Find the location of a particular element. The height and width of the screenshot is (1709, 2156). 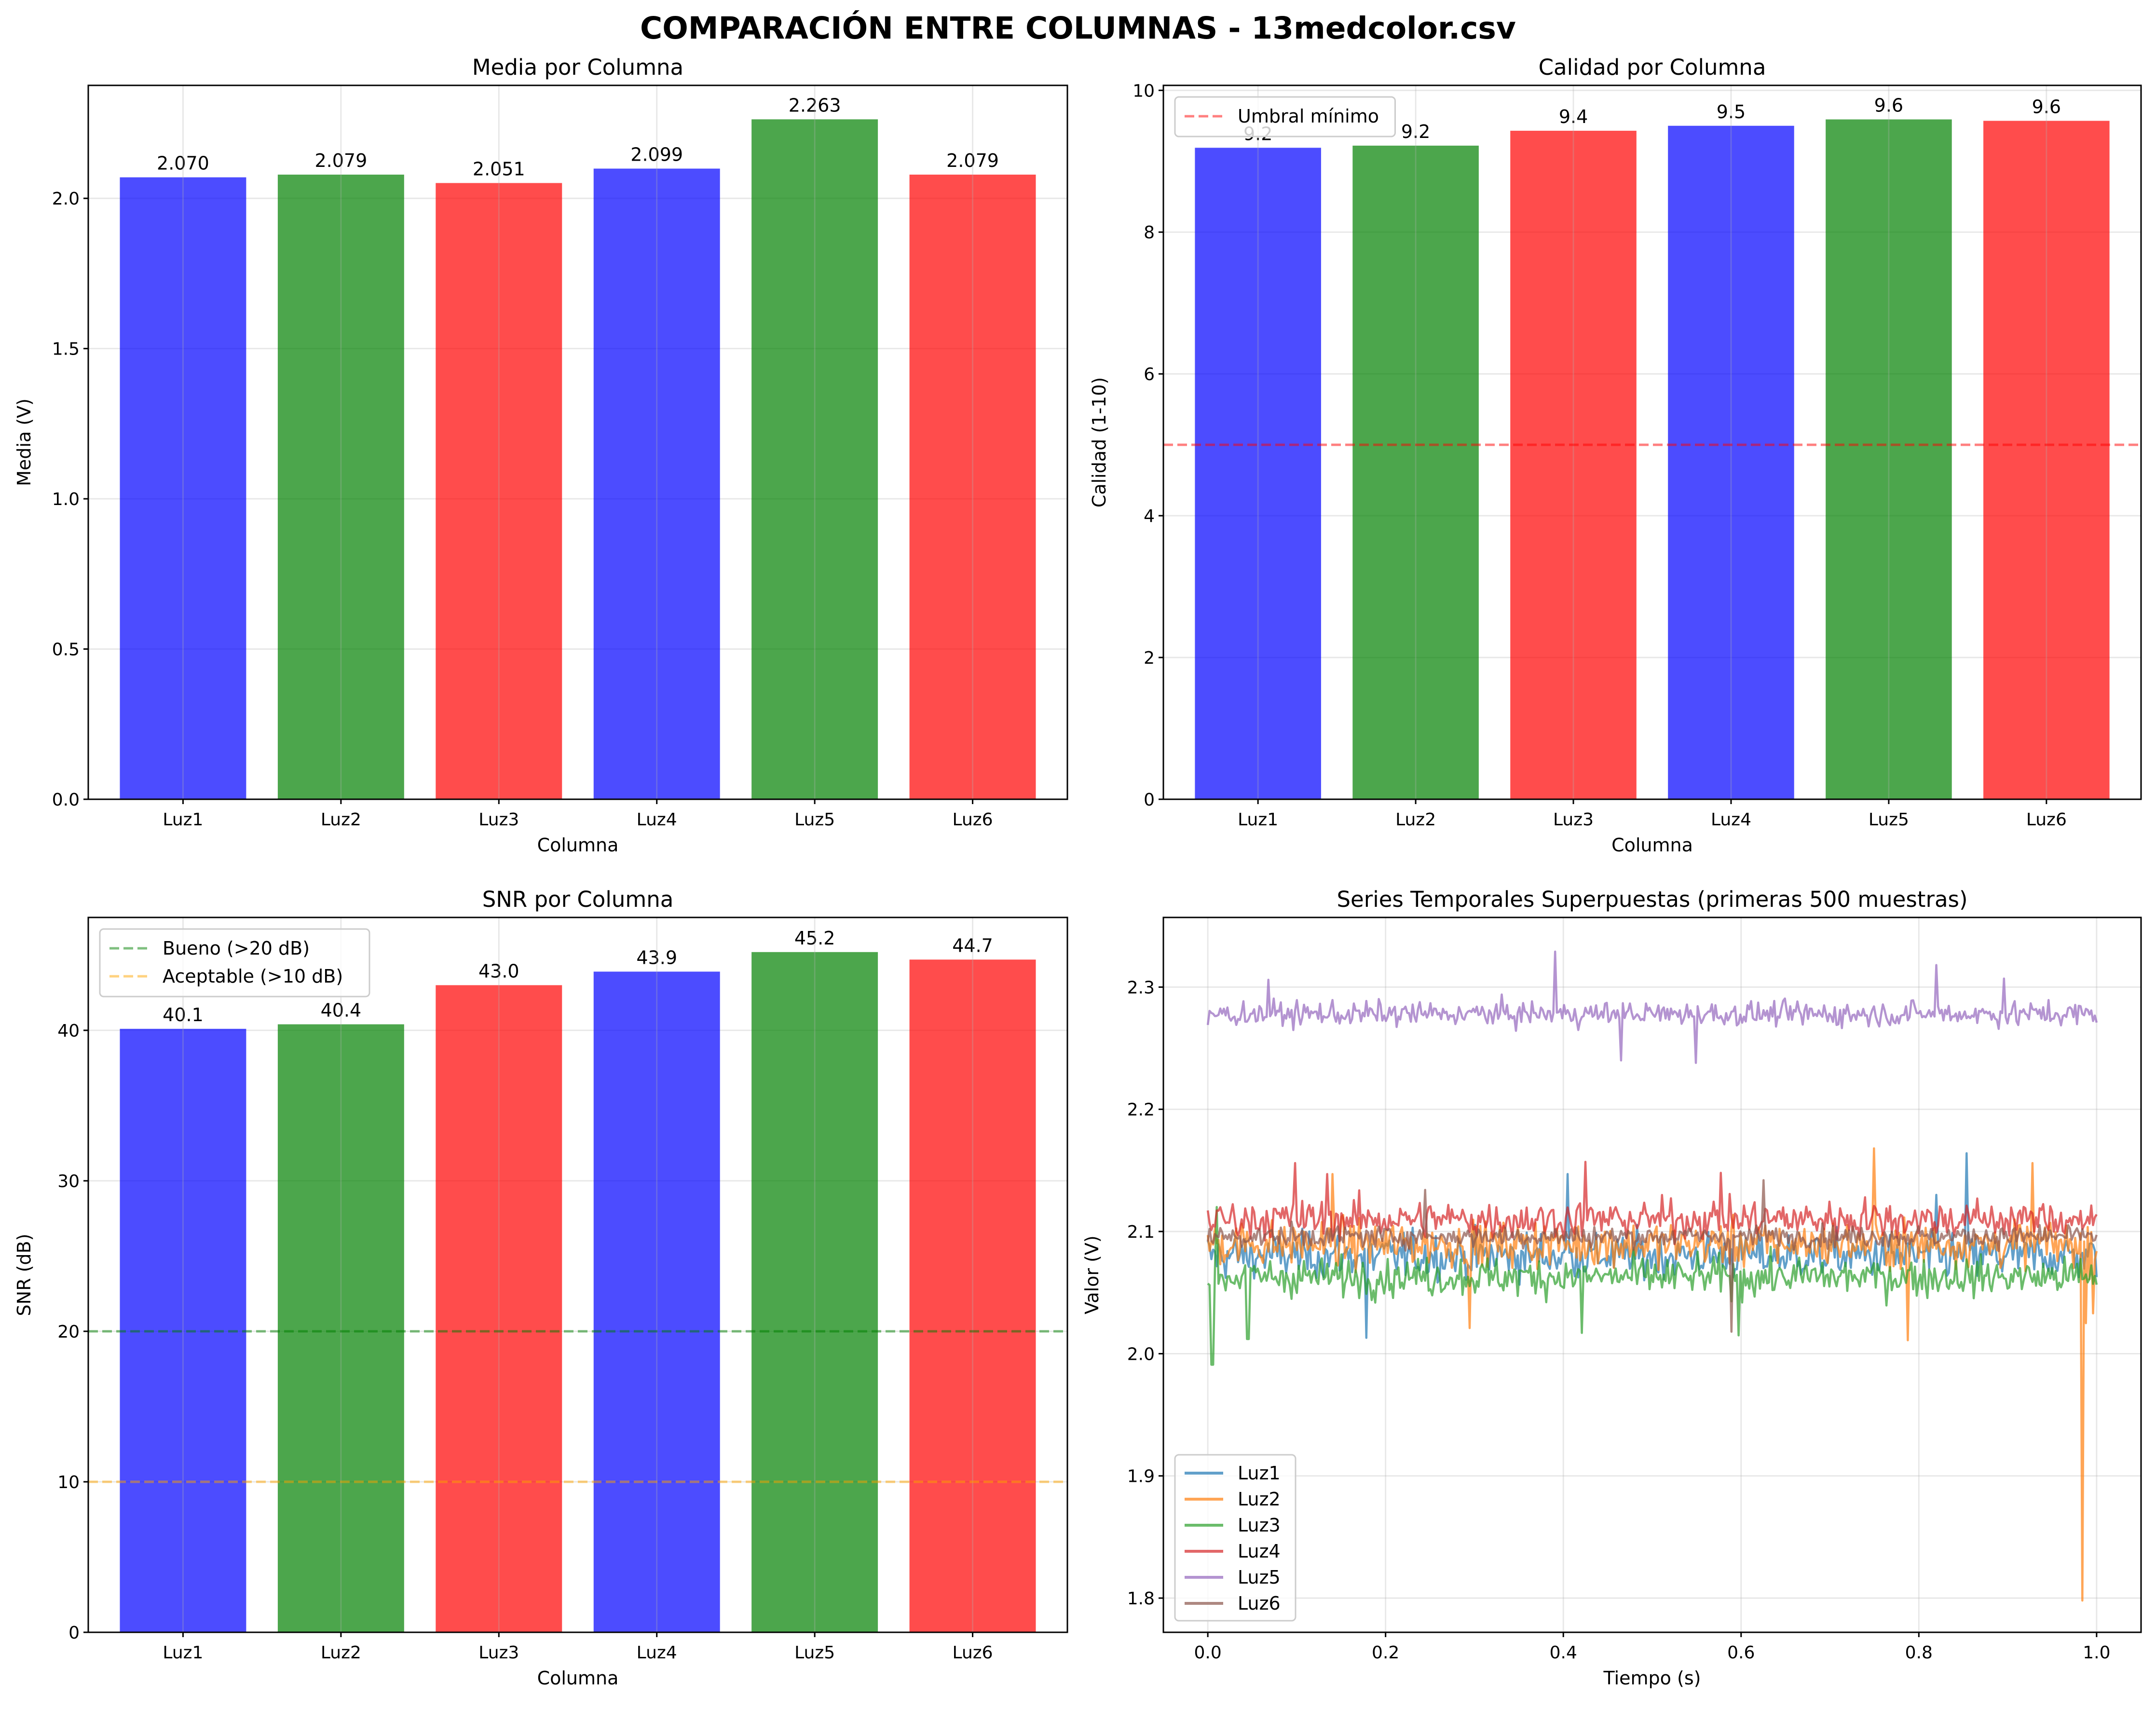

legend-entry: Luz6 is located at coordinates (1259, 1603).